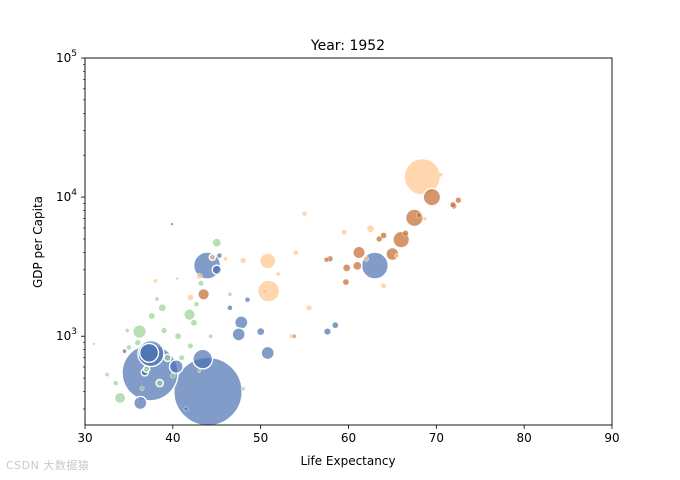 This screenshot has width=680, height=480. I want to click on chart-title: Year: 1952, so click(347, 46).